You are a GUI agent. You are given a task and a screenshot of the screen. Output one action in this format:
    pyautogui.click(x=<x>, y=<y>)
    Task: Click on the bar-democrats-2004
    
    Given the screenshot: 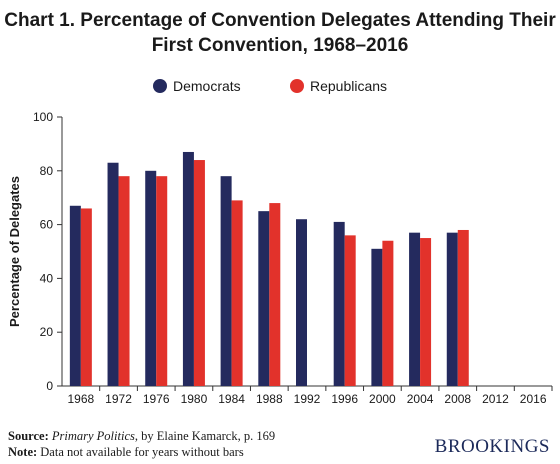 What is the action you would take?
    pyautogui.click(x=415, y=309)
    